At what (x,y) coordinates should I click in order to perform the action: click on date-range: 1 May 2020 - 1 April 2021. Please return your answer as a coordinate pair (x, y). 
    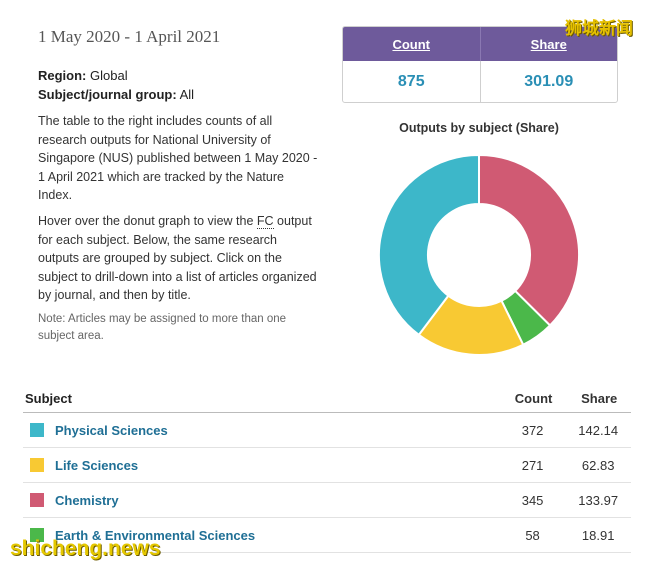
    Looking at the image, I should click on (129, 36).